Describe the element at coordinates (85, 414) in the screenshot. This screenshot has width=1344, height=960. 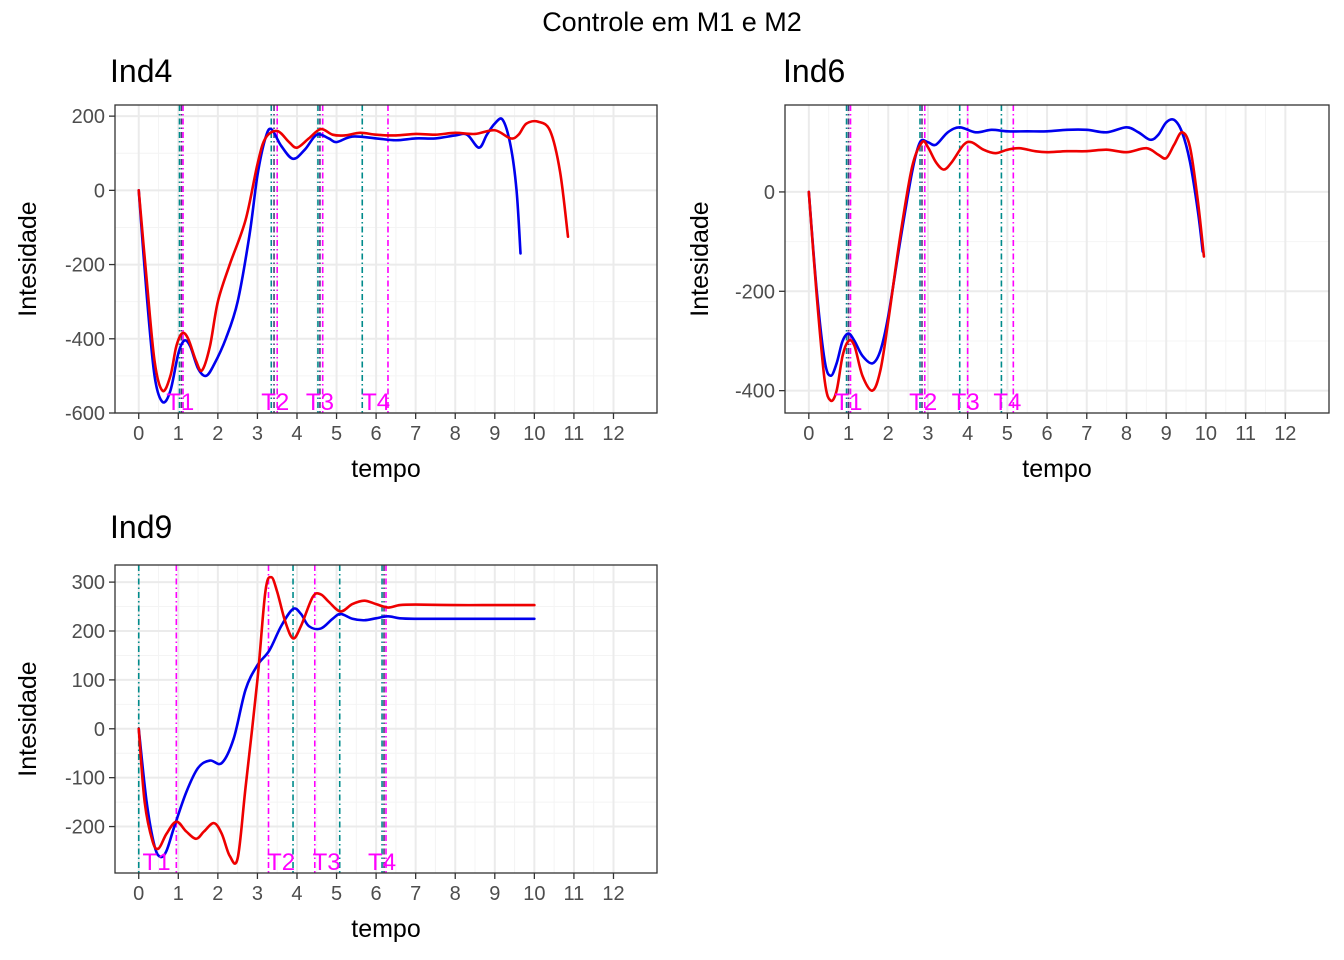
I see `y-tick-label: -600` at that location.